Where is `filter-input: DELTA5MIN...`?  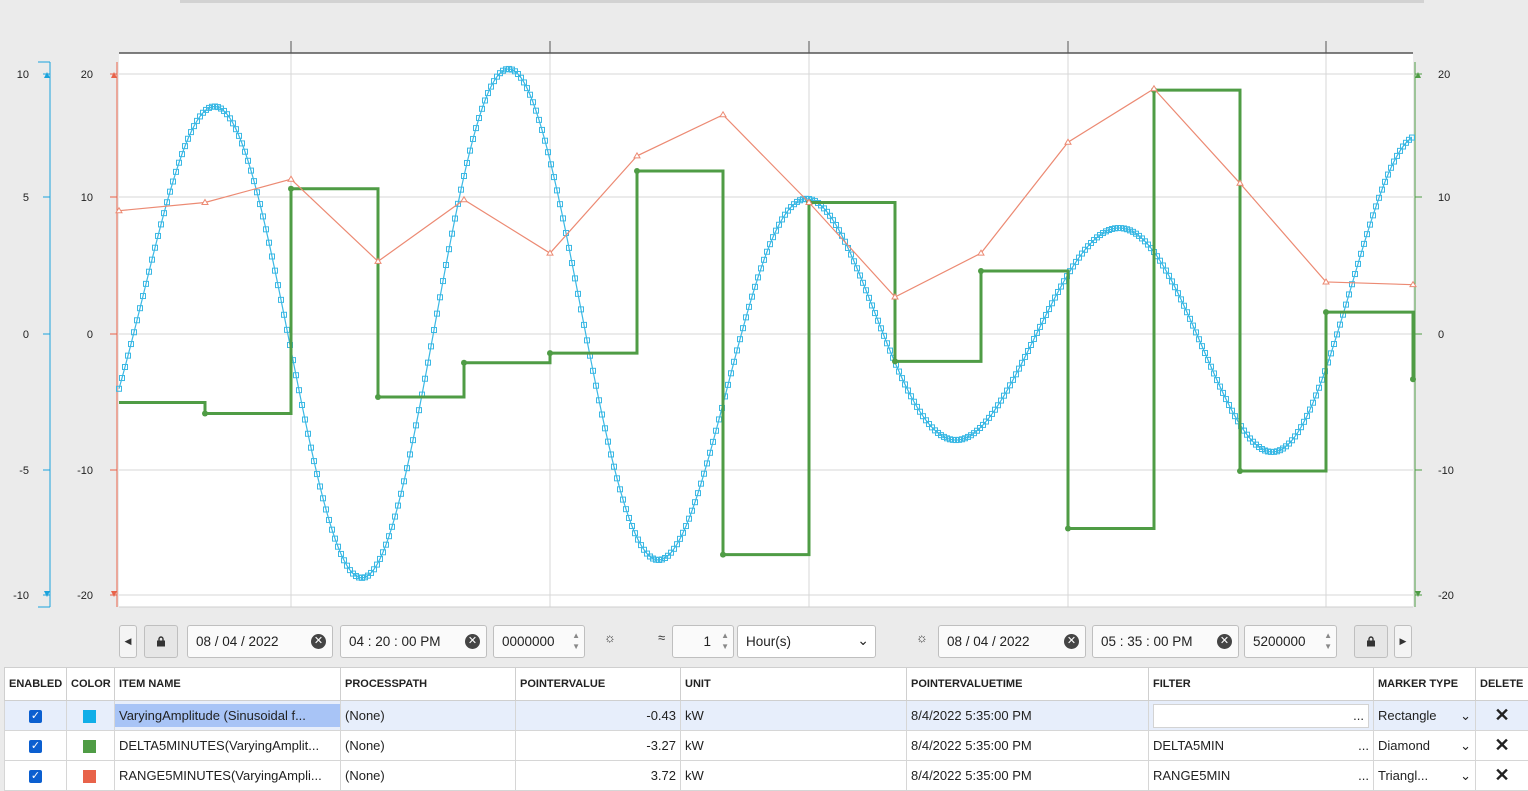 filter-input: DELTA5MIN... is located at coordinates (1261, 745).